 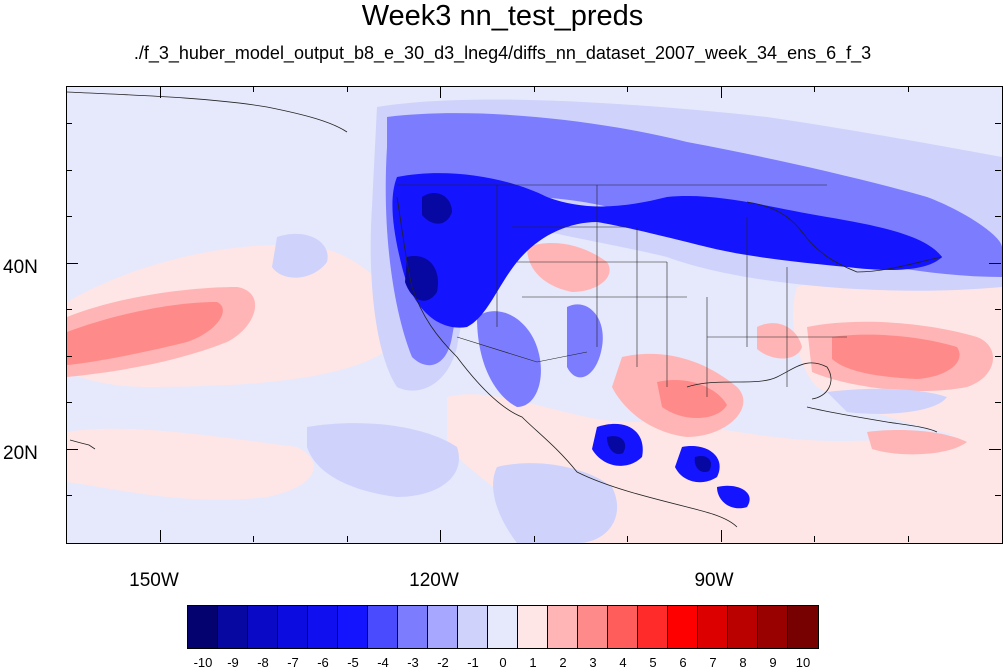 What do you see at coordinates (233, 662) in the screenshot?
I see `colorbar-label: -9` at bounding box center [233, 662].